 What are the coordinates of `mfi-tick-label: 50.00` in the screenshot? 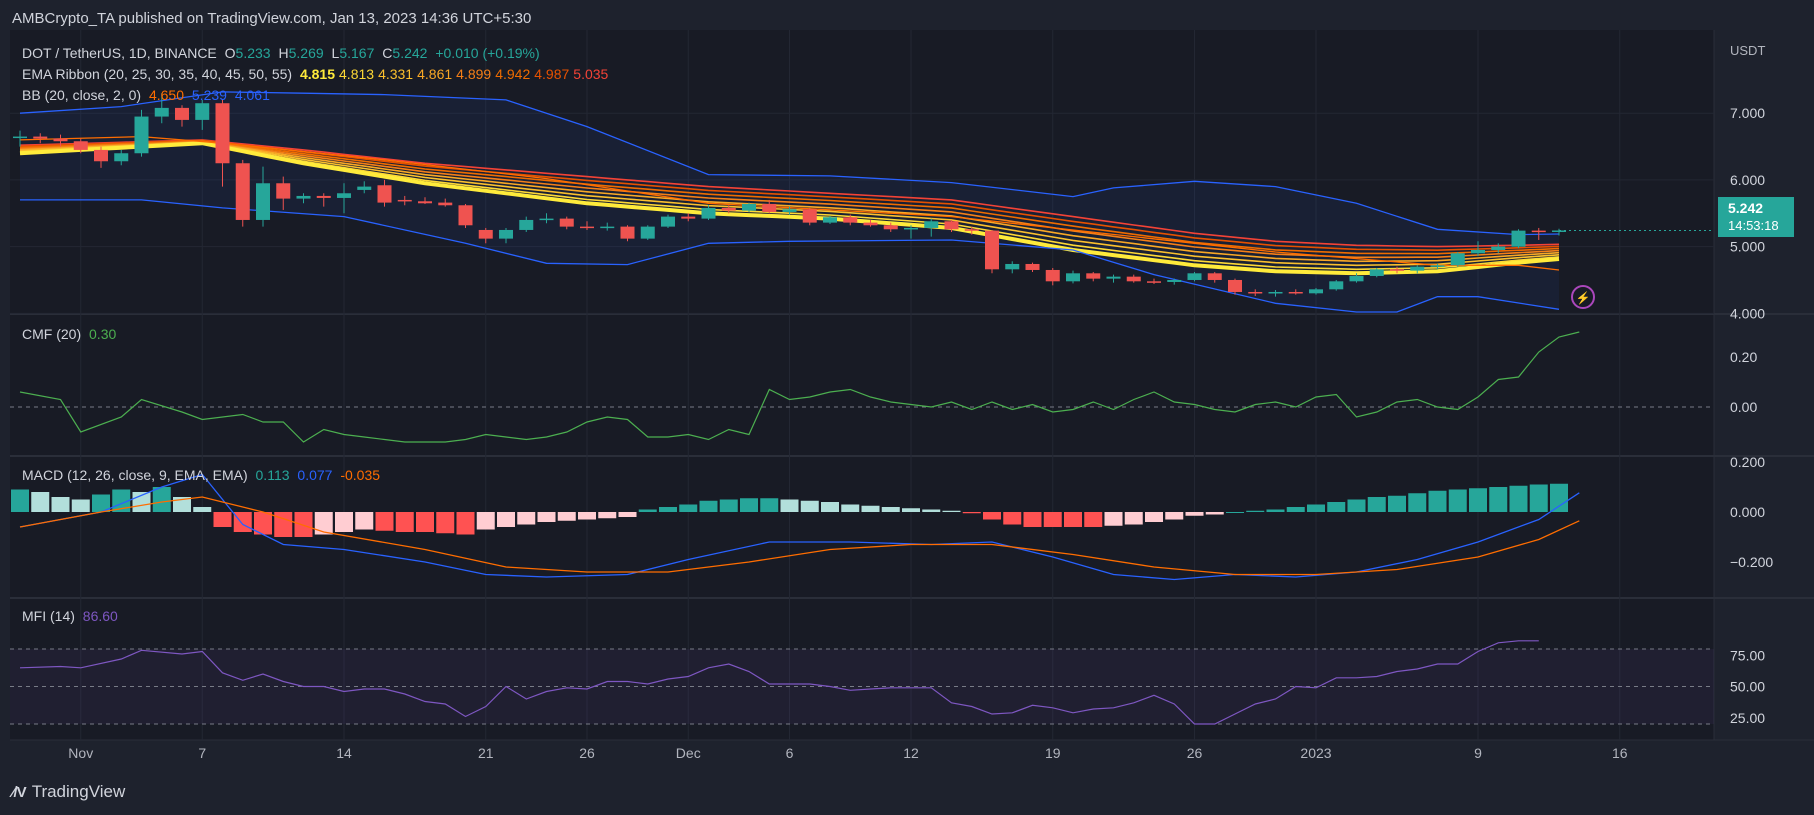 It's located at (1747, 687).